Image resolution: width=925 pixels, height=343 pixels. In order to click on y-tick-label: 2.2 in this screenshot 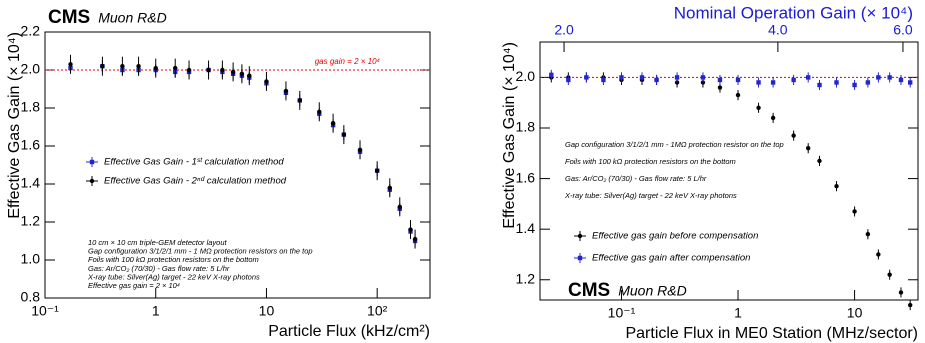, I will do `click(31, 31)`.